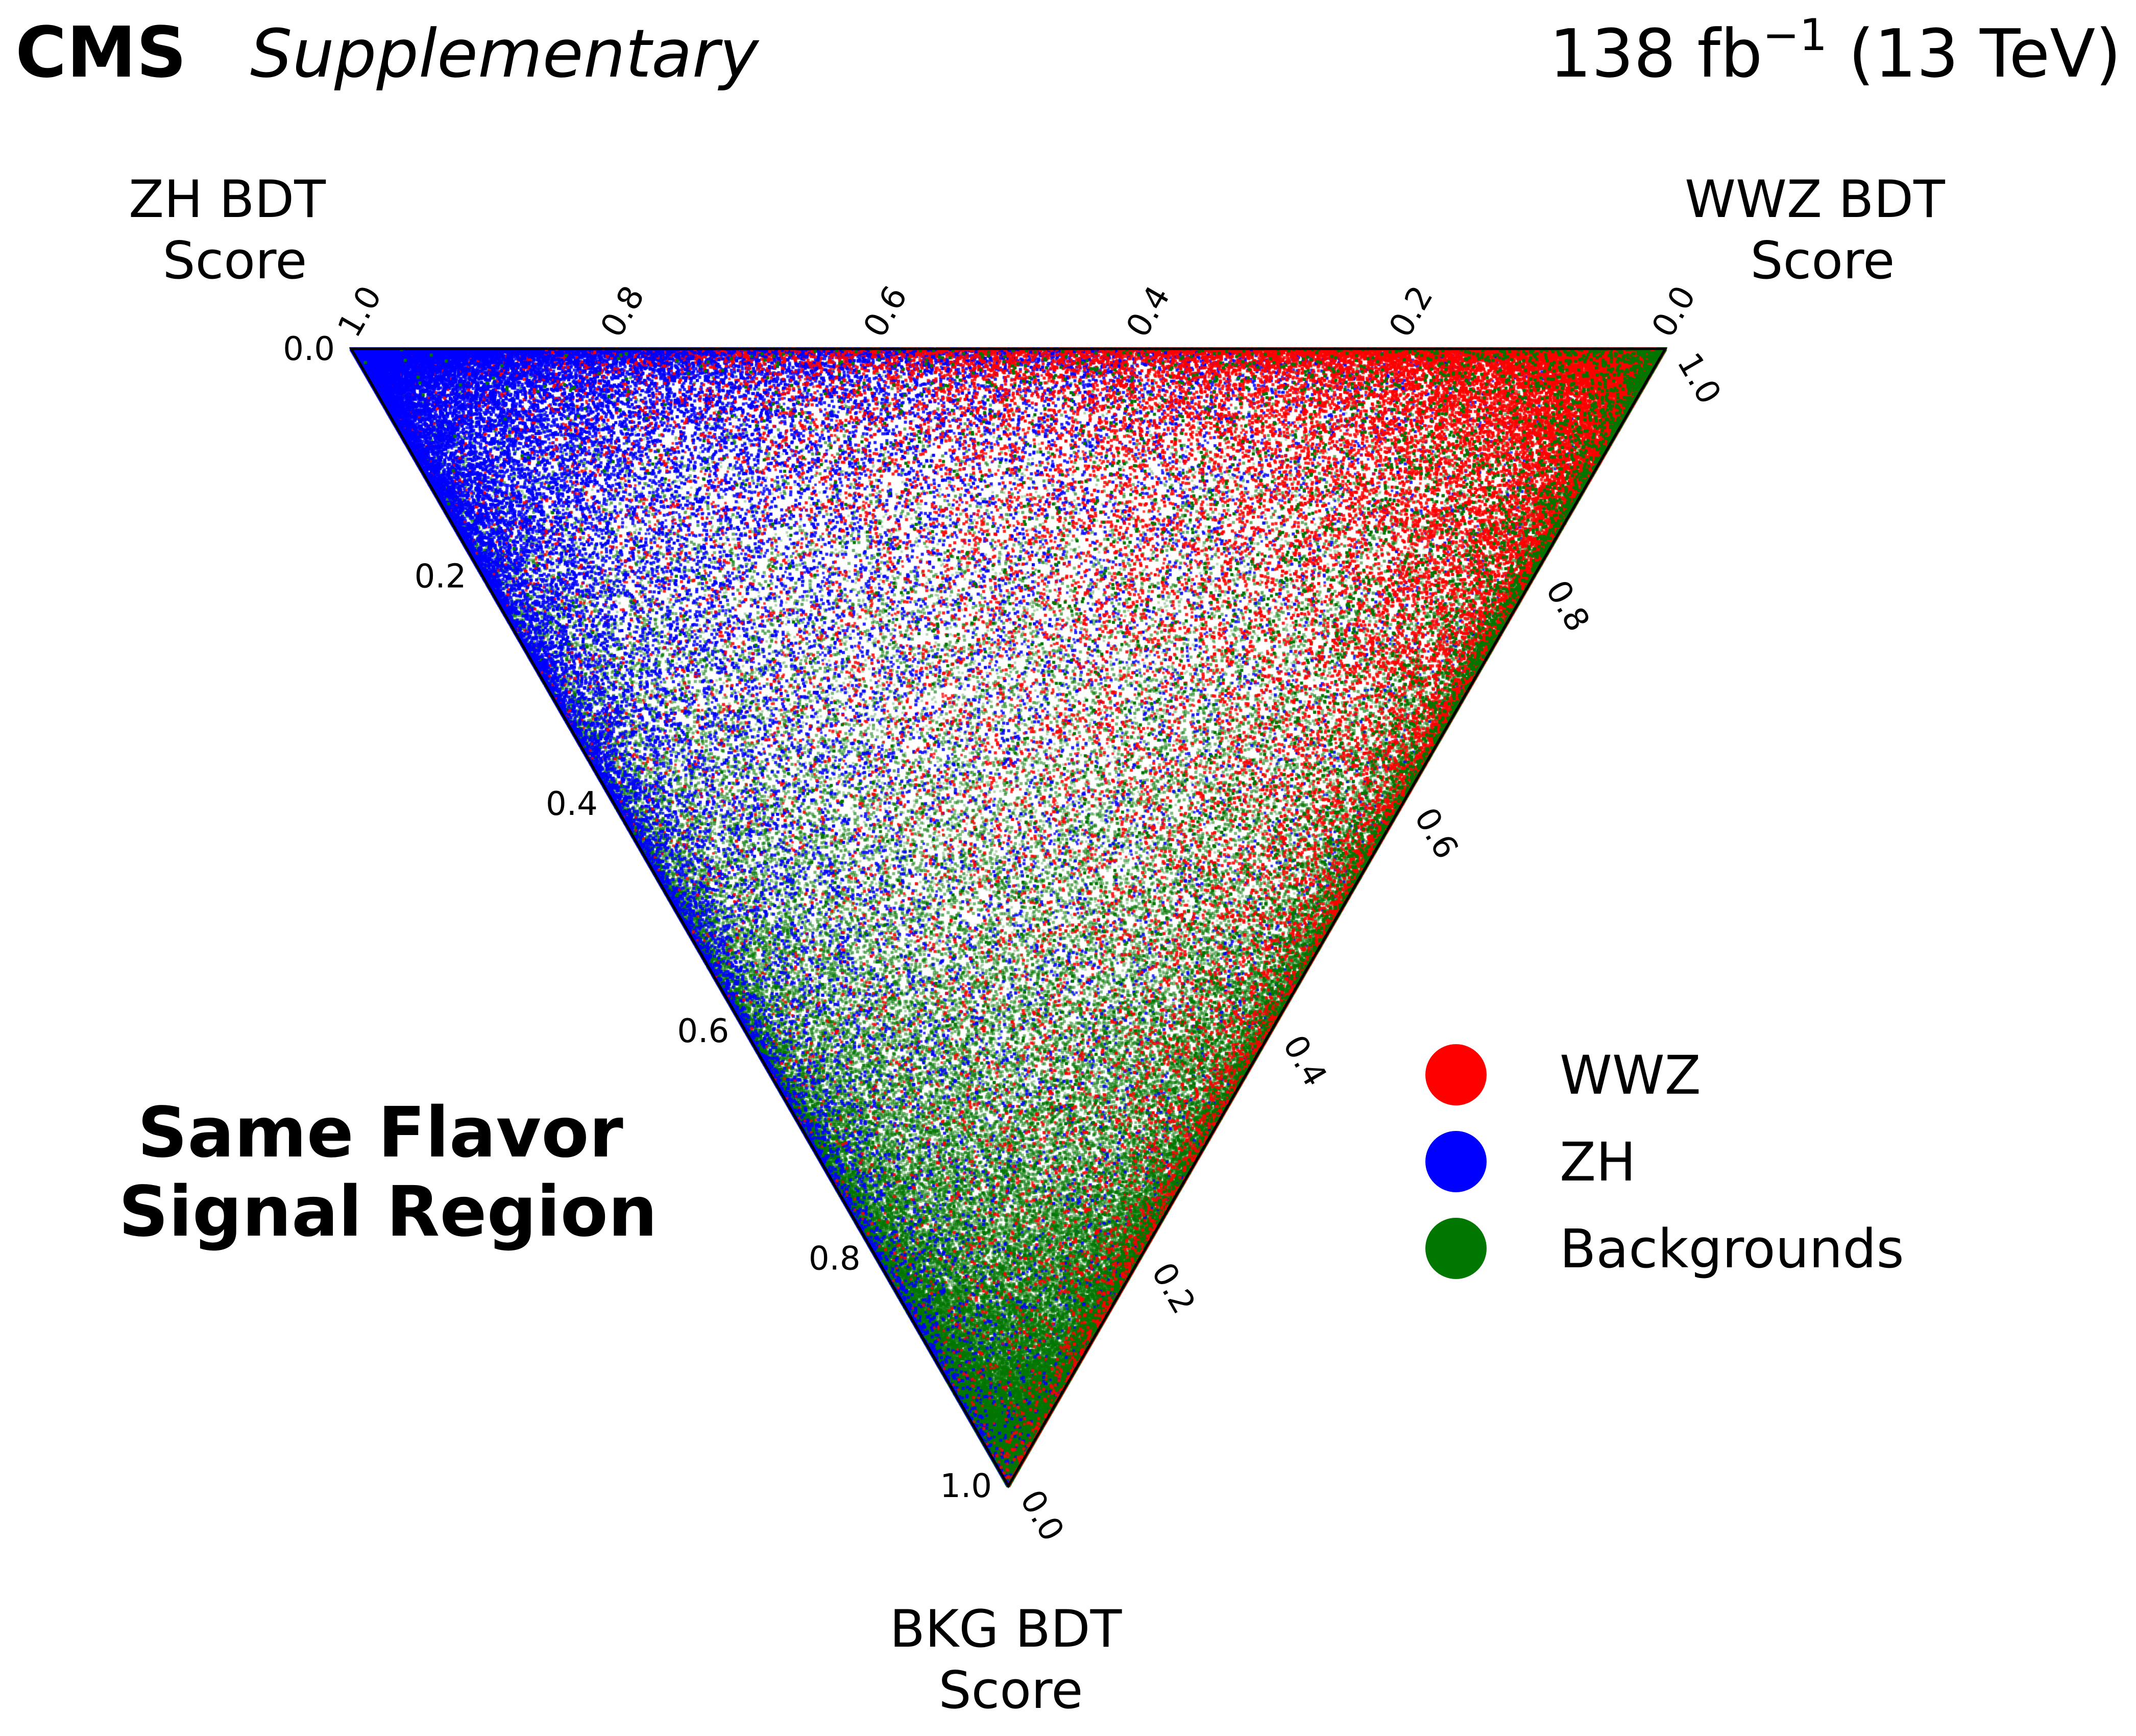 Image resolution: width=2136 pixels, height=1736 pixels. What do you see at coordinates (1456, 1161) in the screenshot?
I see `legend-marker-zh` at bounding box center [1456, 1161].